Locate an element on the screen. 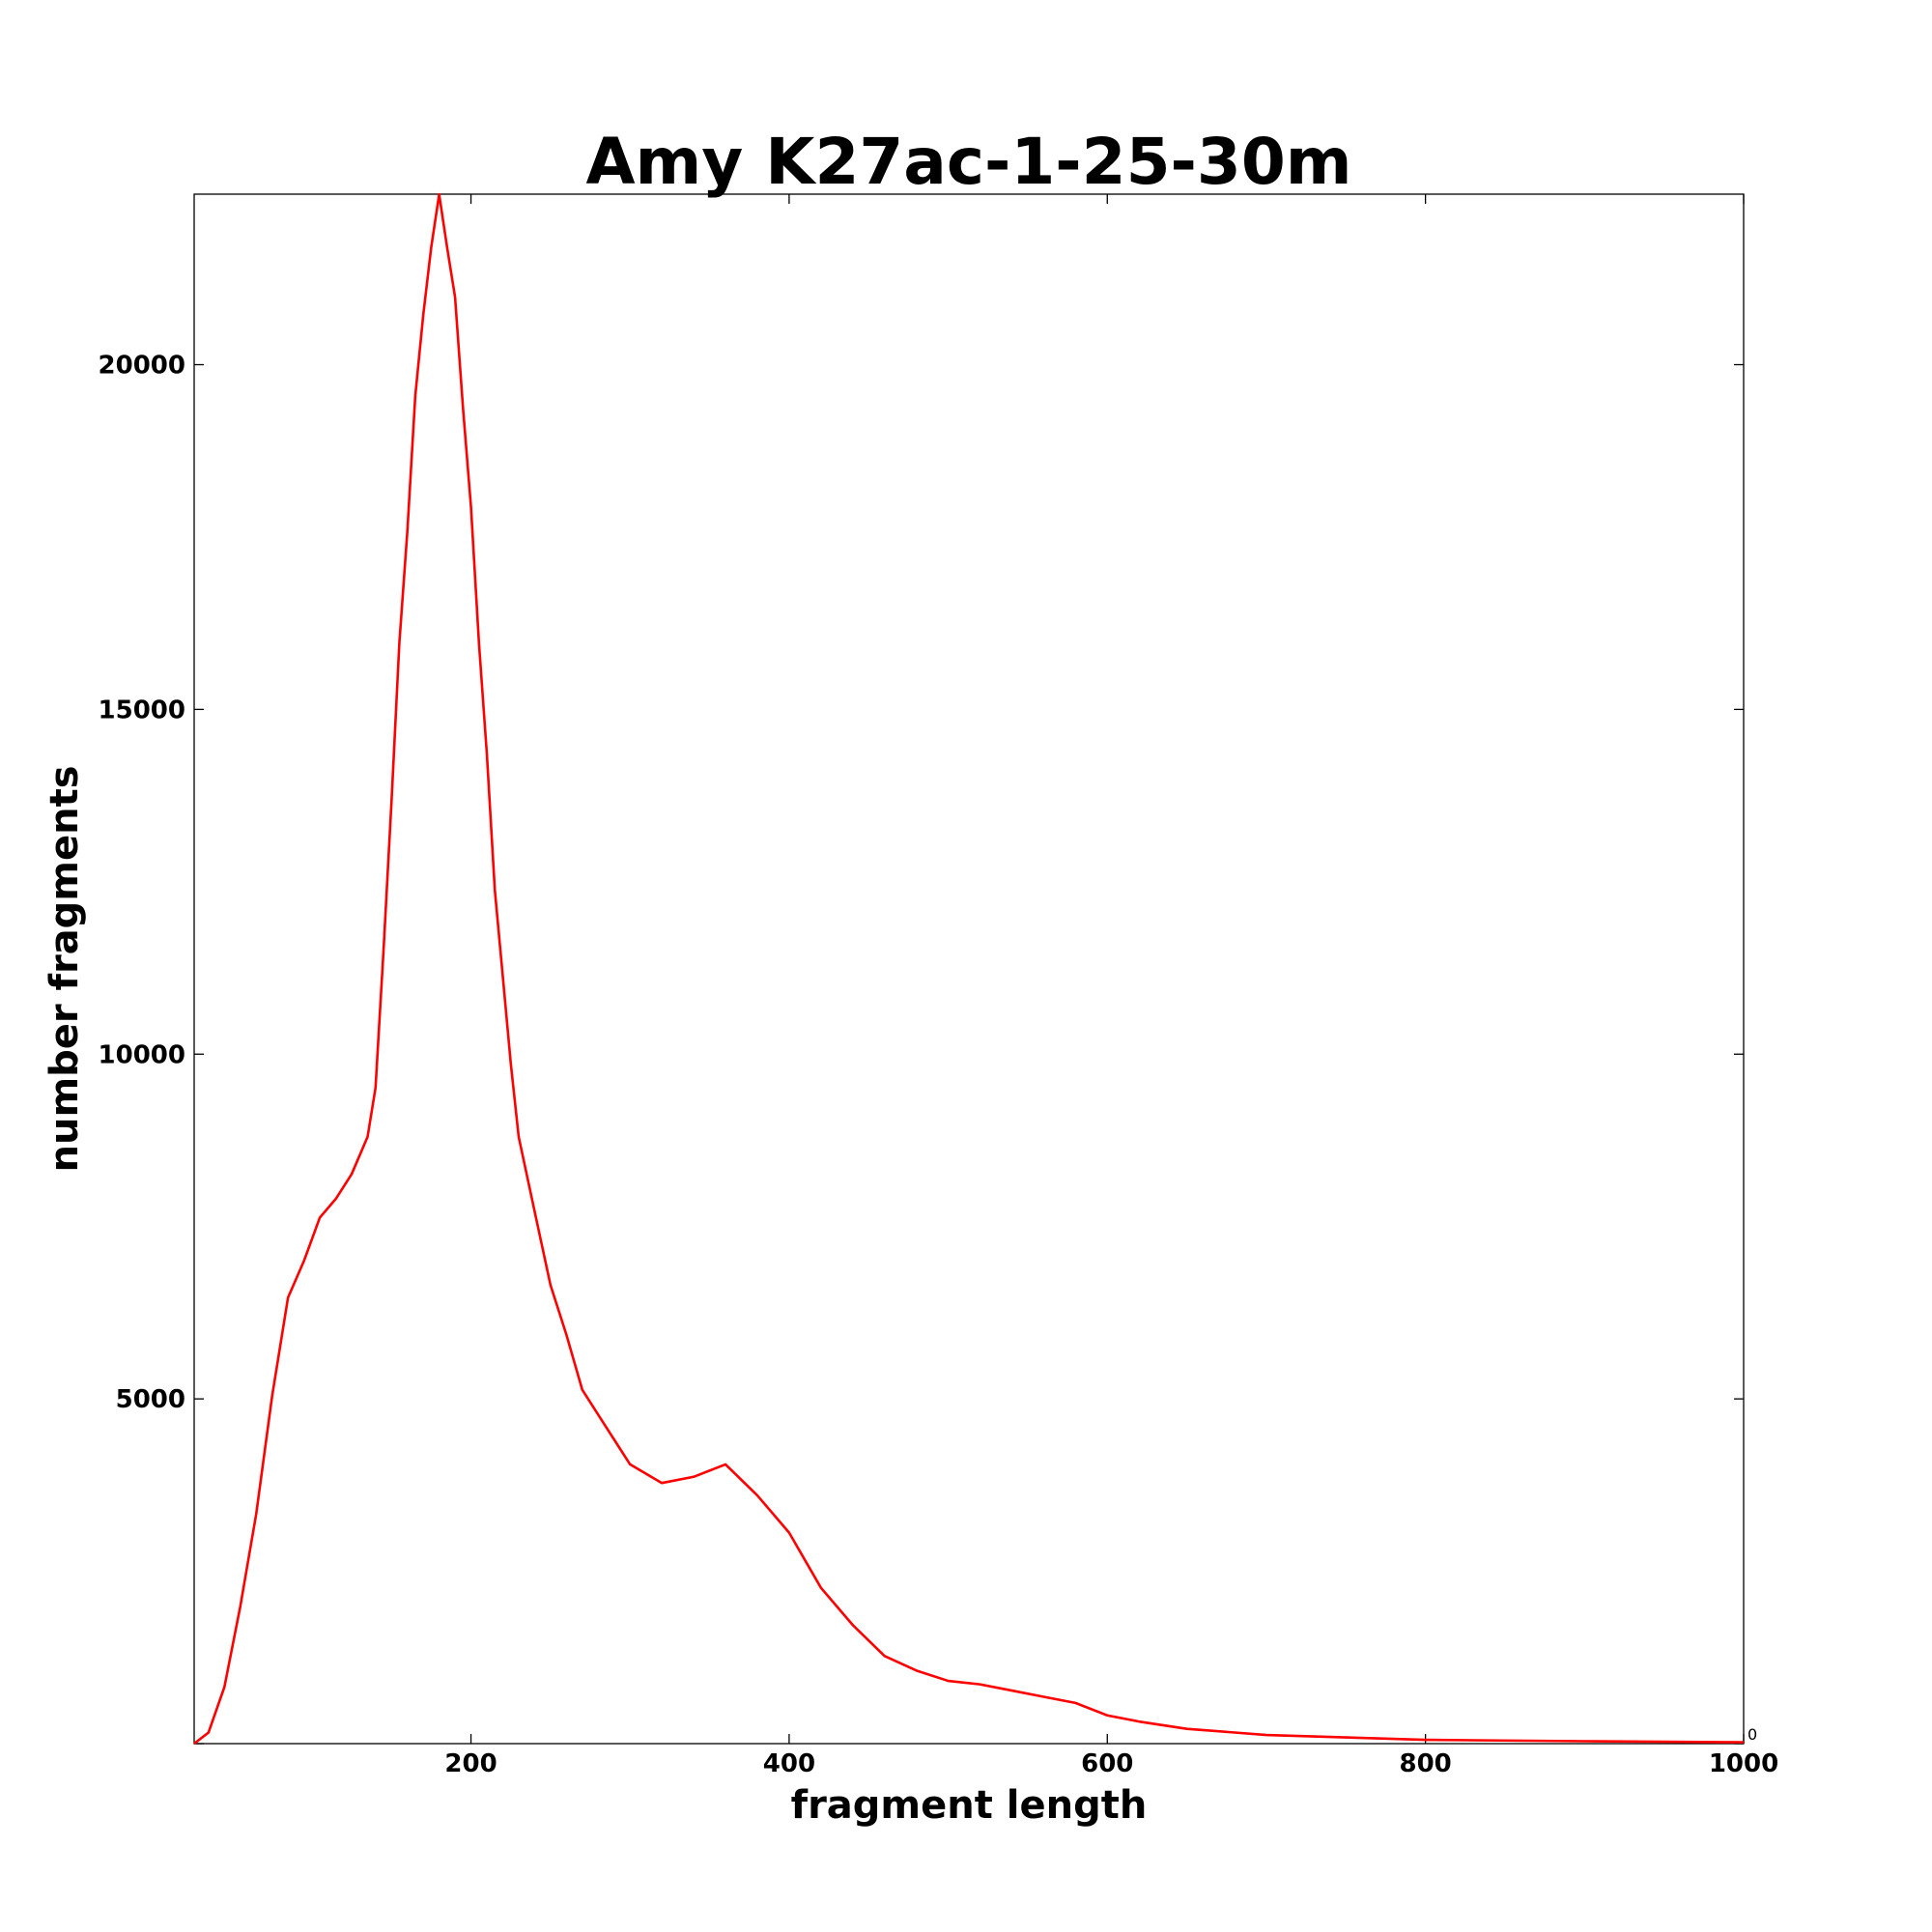 The image size is (1932, 1932). x-tick-label: 600 is located at coordinates (1107, 1763).